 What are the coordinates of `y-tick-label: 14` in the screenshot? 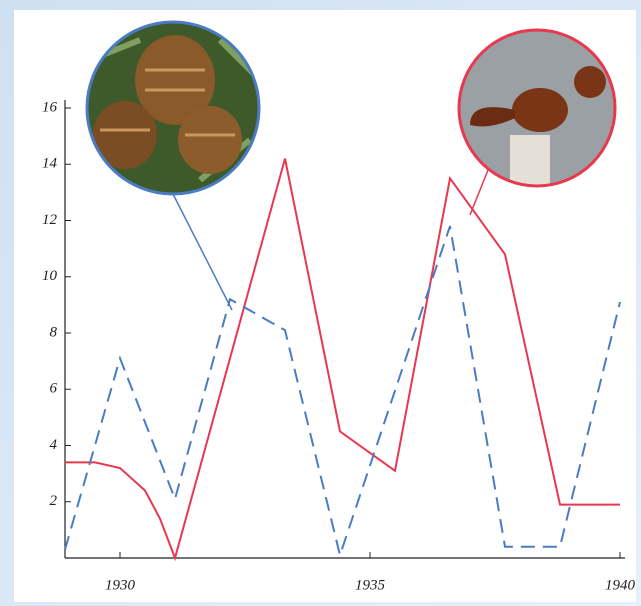 It's located at (50, 164).